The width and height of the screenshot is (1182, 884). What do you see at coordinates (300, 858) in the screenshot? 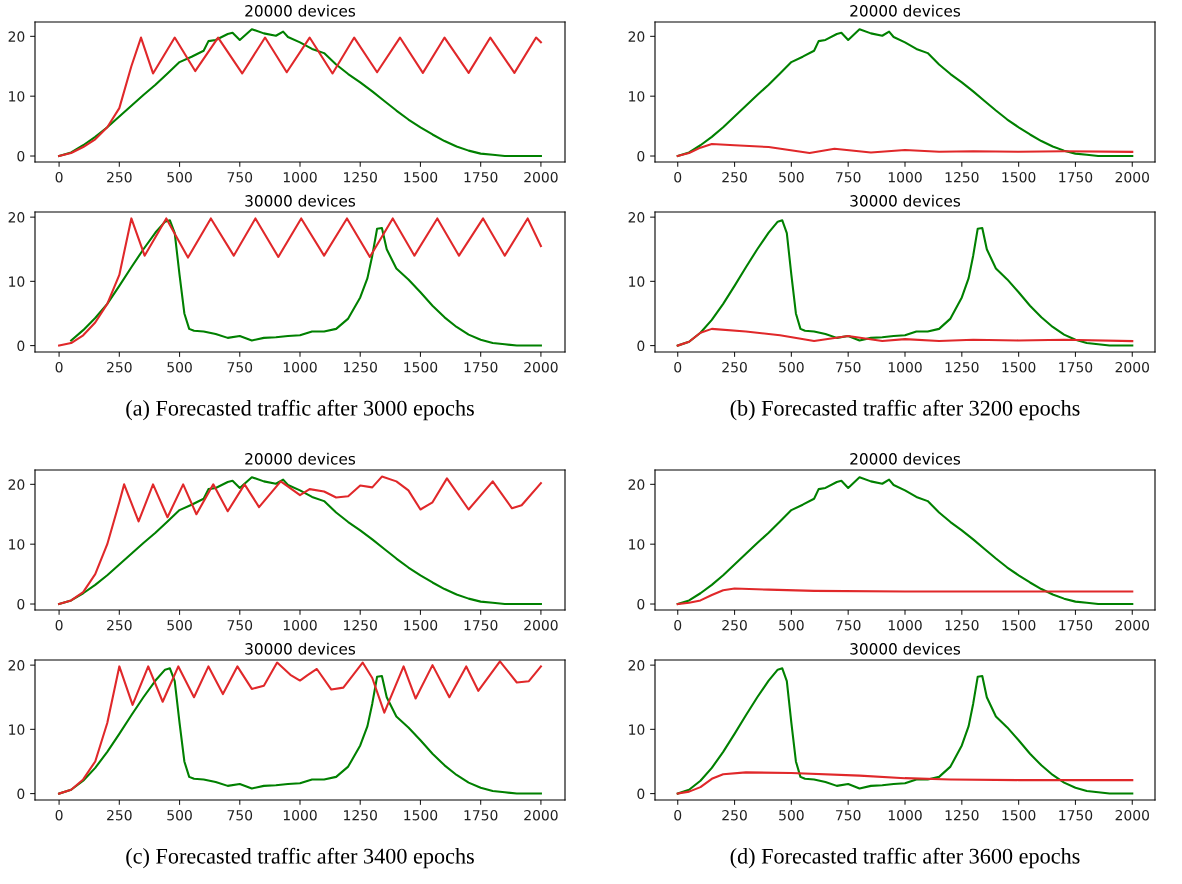
I see `text: (c) Forecasted traffic after 3400 epochs` at bounding box center [300, 858].